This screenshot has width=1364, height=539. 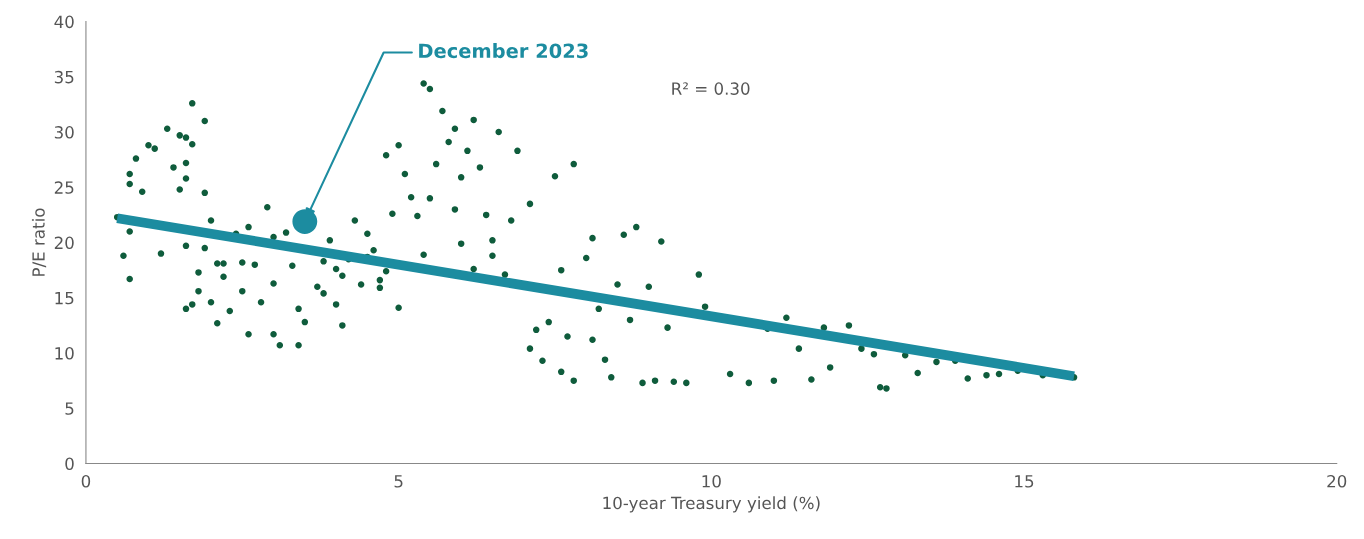 I want to click on annotation: R² = 0.30, so click(x=711, y=88).